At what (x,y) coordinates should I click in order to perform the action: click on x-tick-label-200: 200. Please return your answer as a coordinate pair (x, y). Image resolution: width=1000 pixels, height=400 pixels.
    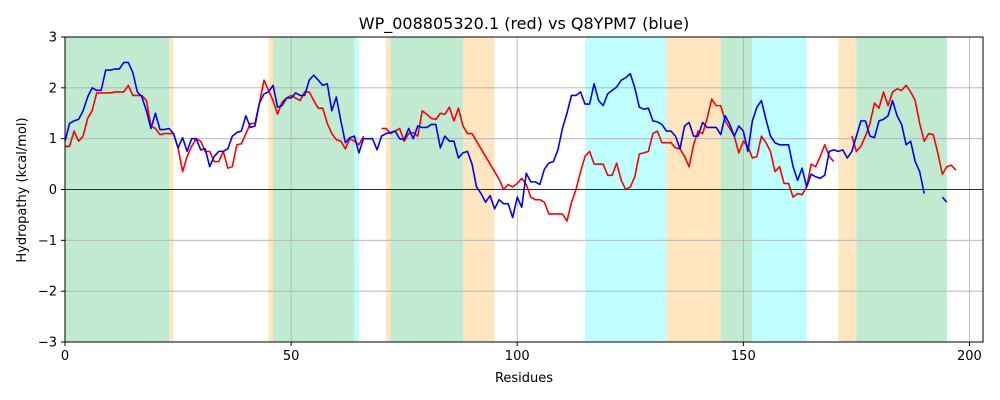
    Looking at the image, I should click on (969, 356).